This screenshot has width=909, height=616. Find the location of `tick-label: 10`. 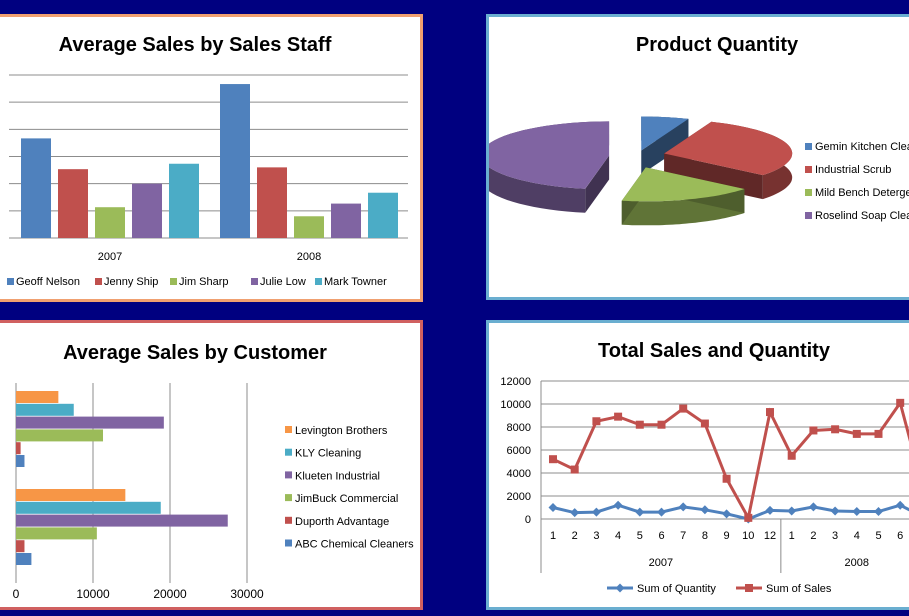

tick-label: 10 is located at coordinates (748, 536).